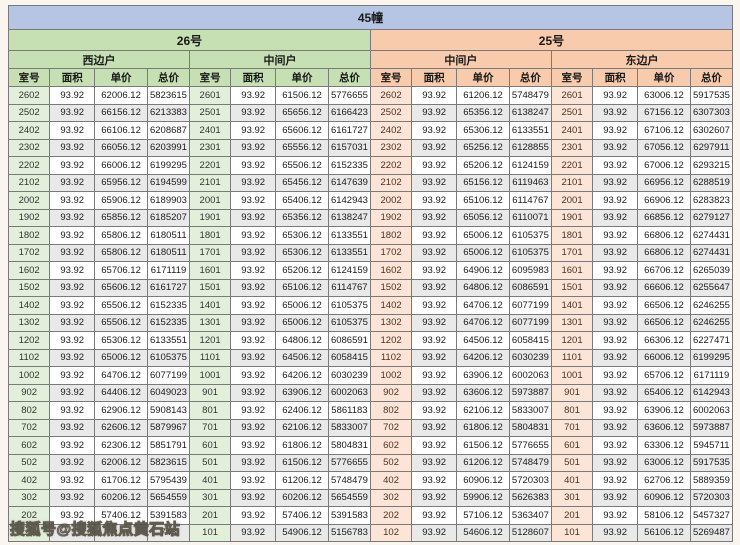 The width and height of the screenshot is (740, 545). Describe the element at coordinates (210, 392) in the screenshot. I see `room-cell: 901` at that location.